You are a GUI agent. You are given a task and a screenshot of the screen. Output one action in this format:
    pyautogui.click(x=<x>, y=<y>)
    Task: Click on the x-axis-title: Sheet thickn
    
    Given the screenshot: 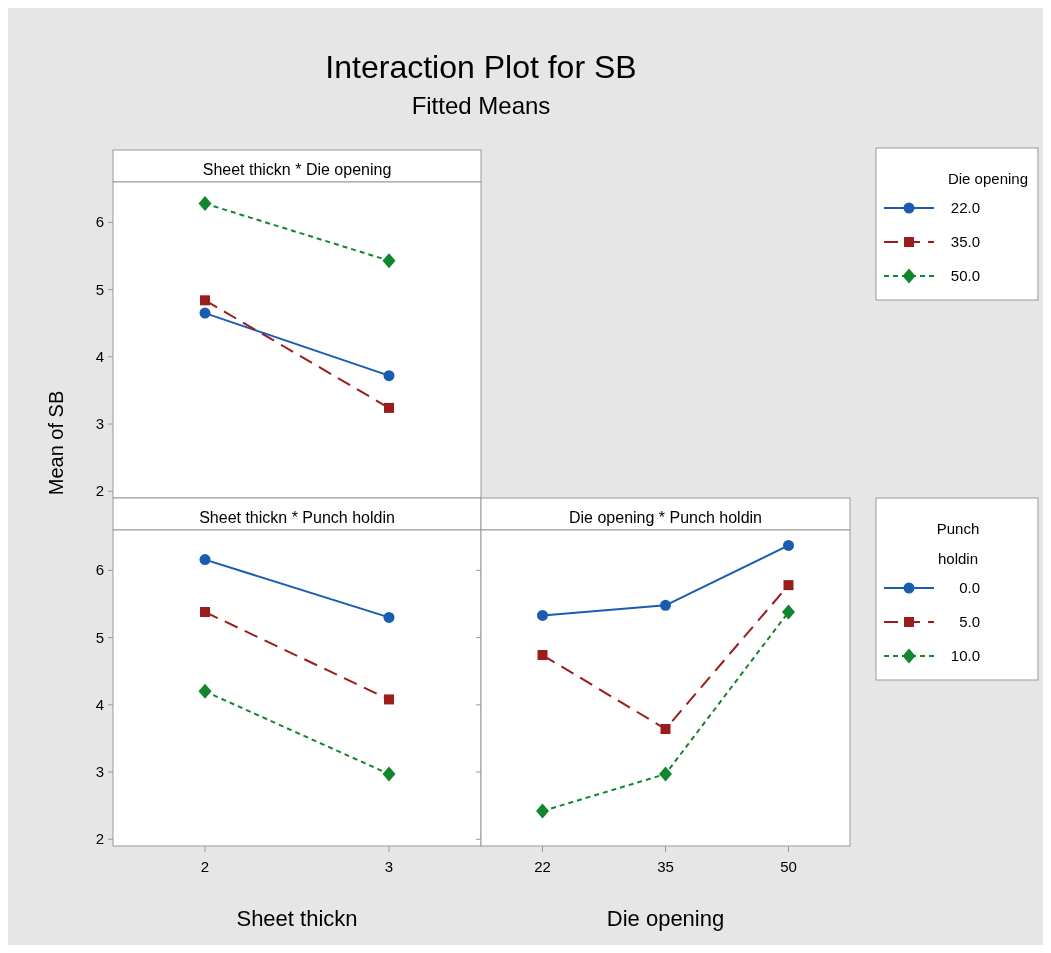 What is the action you would take?
    pyautogui.click(x=297, y=918)
    